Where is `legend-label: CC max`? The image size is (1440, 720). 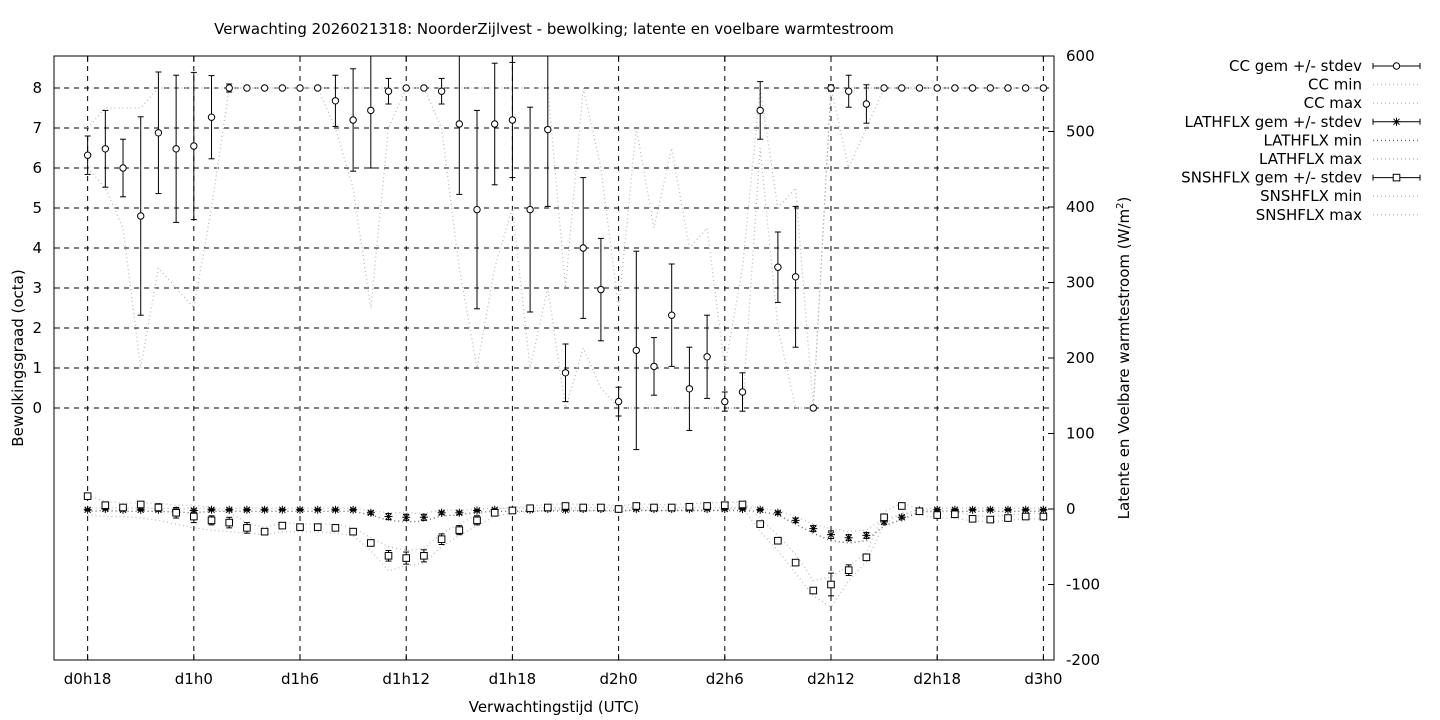
legend-label: CC max is located at coordinates (1333, 103).